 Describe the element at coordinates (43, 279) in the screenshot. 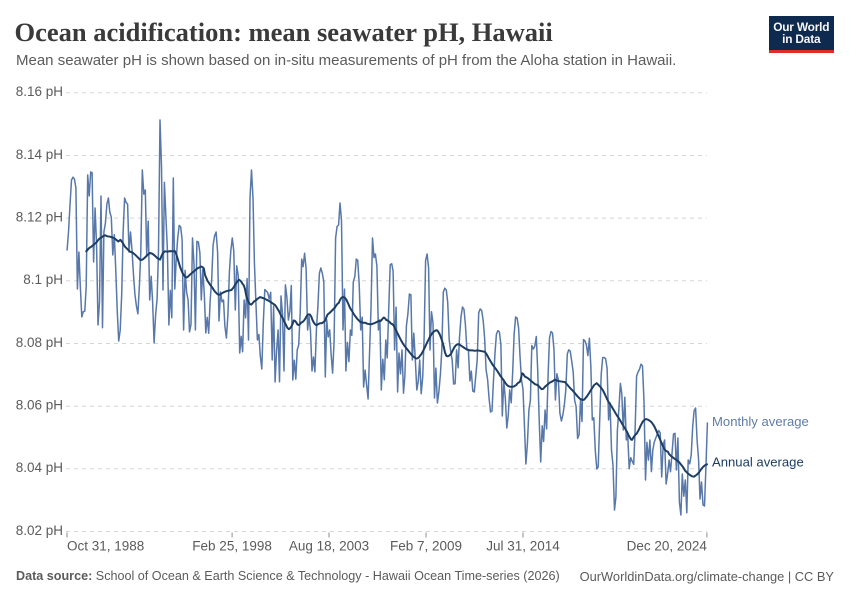

I see `svg-text: 8.1 pH` at that location.